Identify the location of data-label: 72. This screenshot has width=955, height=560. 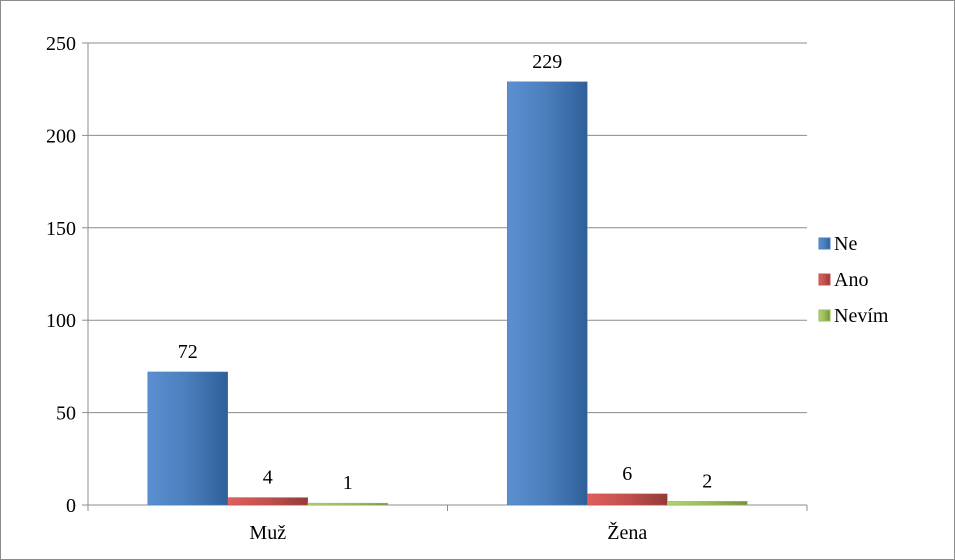
(188, 352).